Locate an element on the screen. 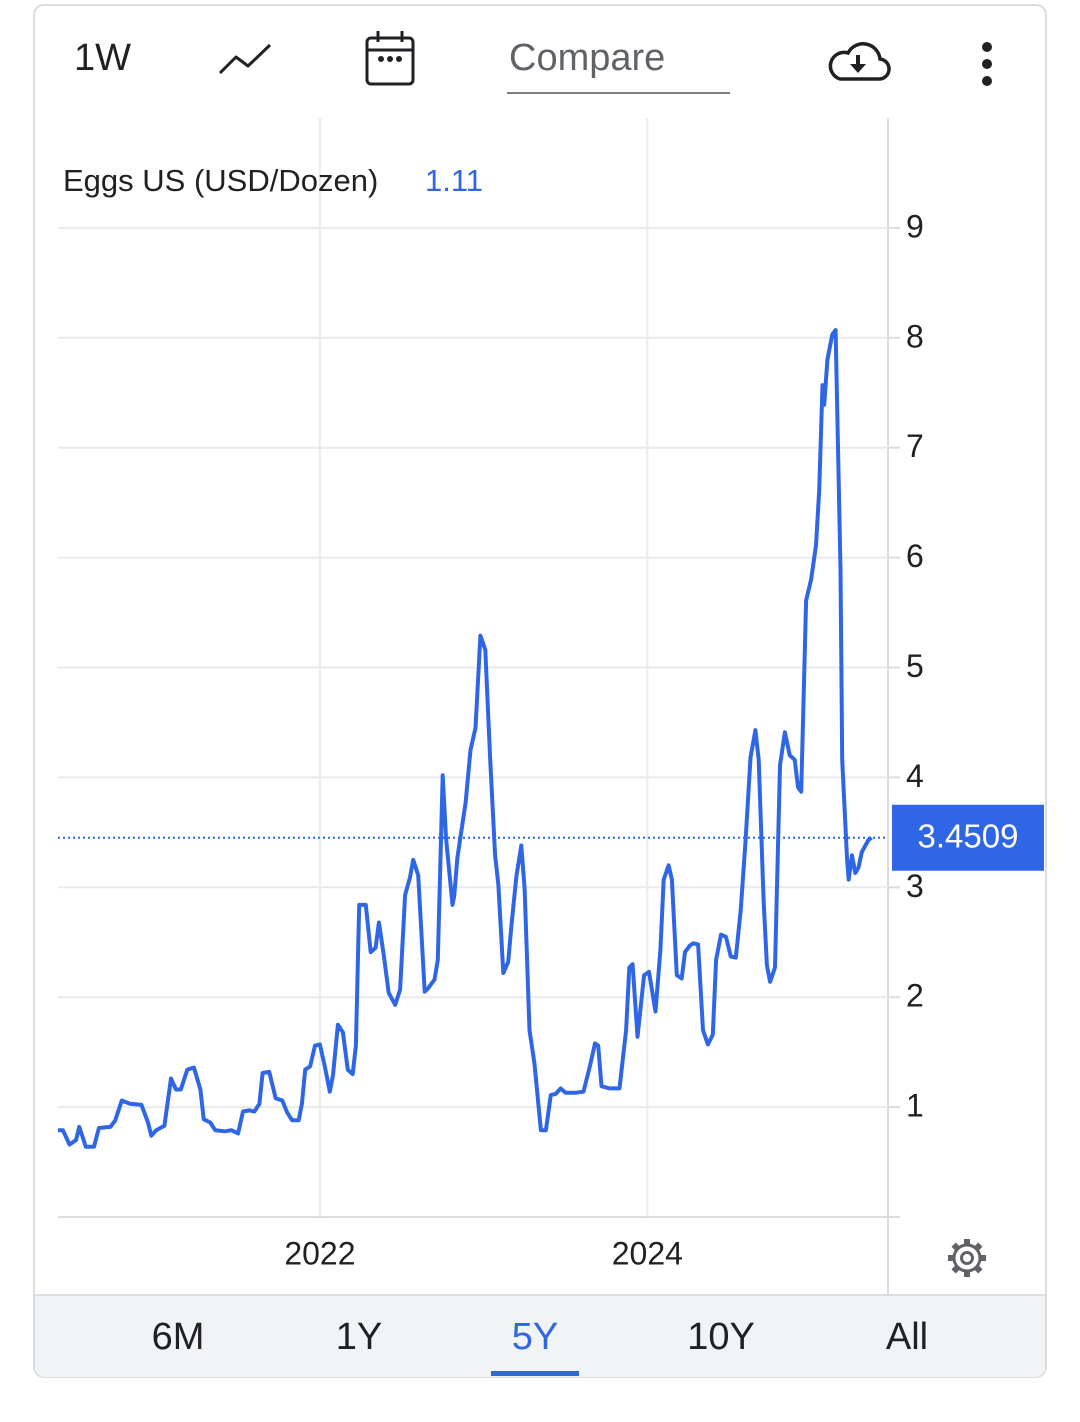 The width and height of the screenshot is (1080, 1422). range-buttons: 6M 1Y 5Y 10Y All is located at coordinates (540, 1346).